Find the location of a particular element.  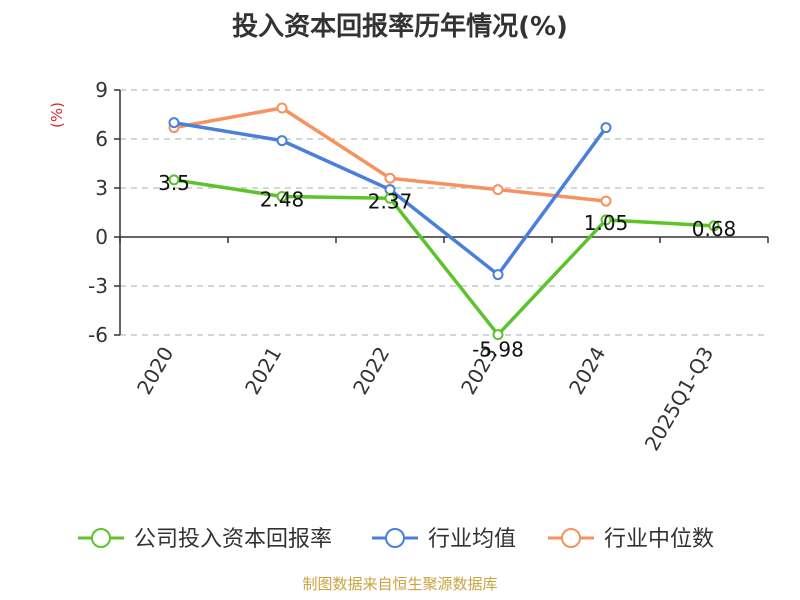

y-tick-label: 3 is located at coordinates (101, 188).